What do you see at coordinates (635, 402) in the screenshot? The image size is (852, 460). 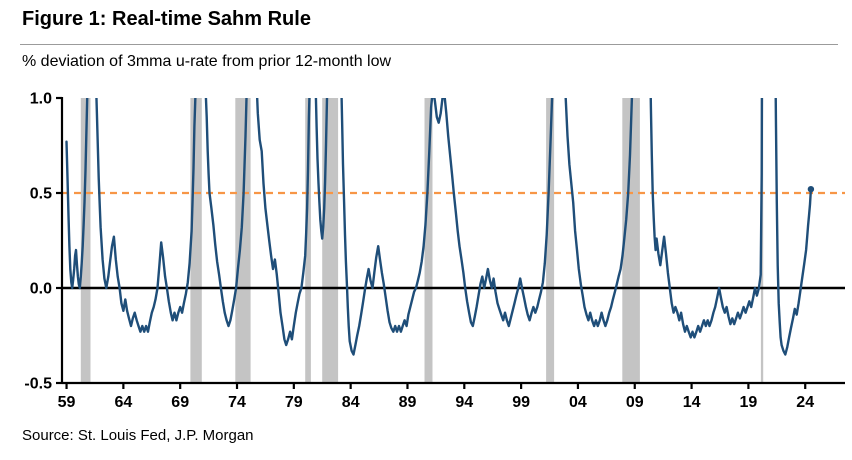 I see `x-tick-label: 09` at bounding box center [635, 402].